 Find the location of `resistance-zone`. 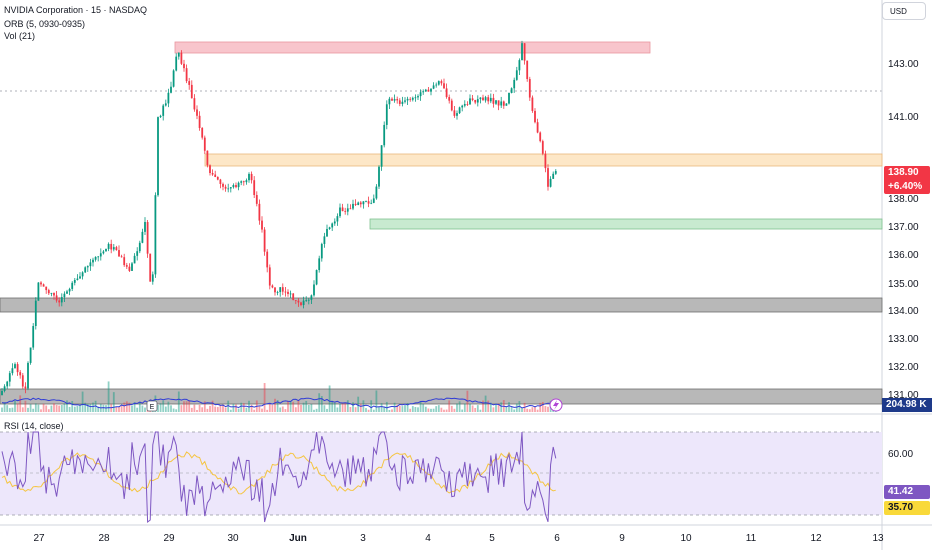

resistance-zone is located at coordinates (412, 47).